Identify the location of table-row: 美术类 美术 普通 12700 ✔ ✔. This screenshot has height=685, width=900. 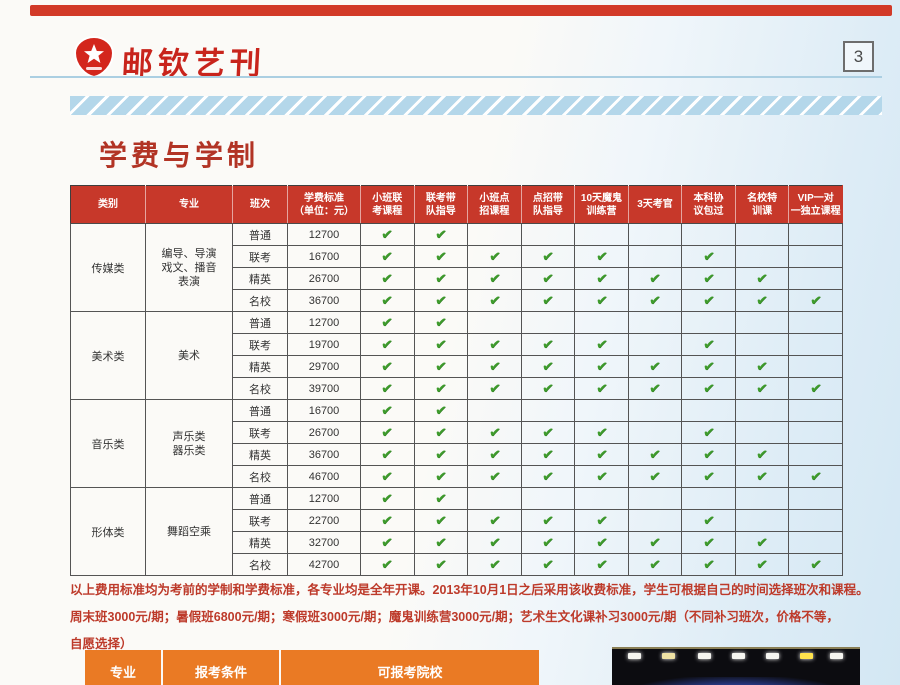
(456, 355).